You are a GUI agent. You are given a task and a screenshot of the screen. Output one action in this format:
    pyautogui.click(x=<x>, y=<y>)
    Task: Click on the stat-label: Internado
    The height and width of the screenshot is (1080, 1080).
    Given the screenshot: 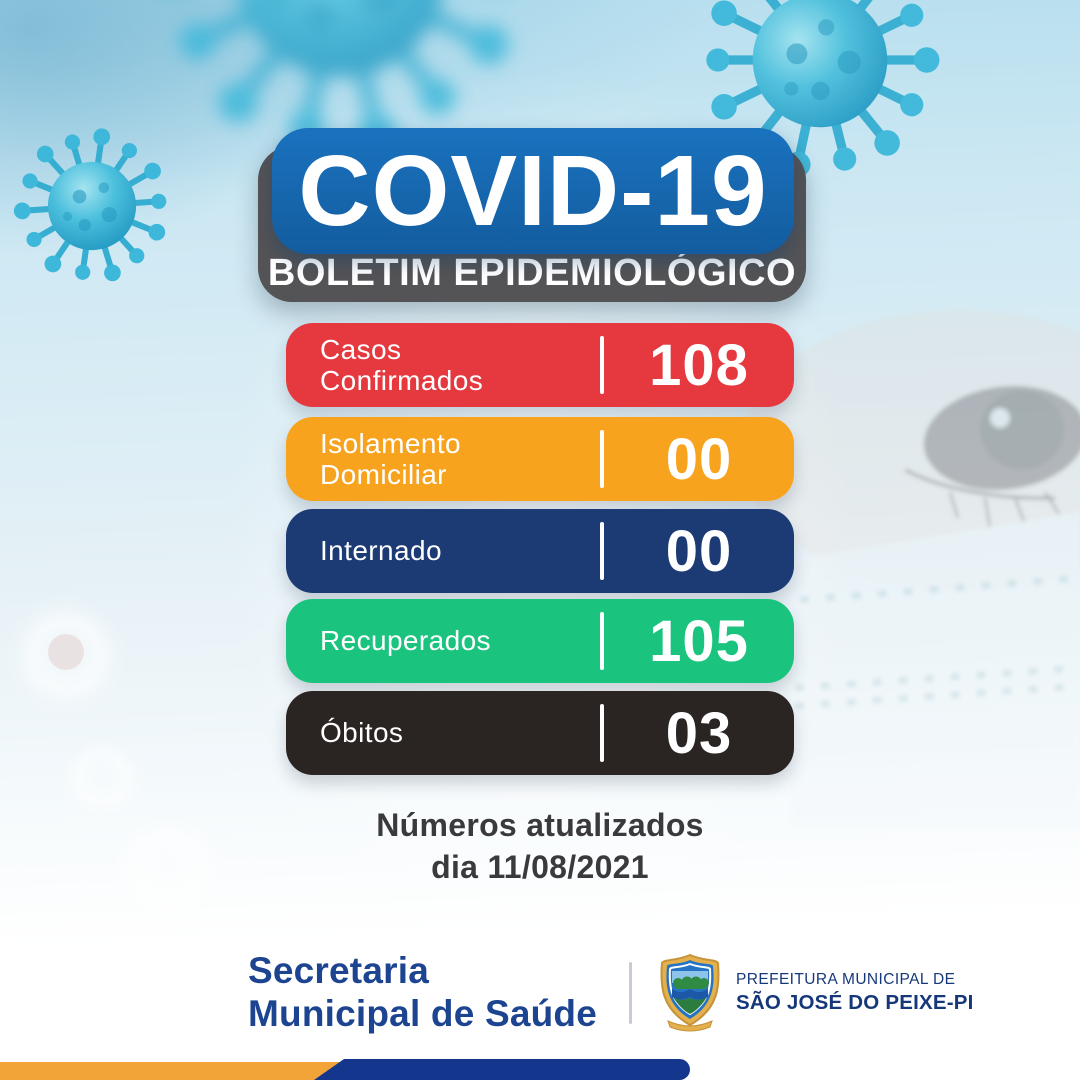 What is the action you would take?
    pyautogui.click(x=443, y=550)
    